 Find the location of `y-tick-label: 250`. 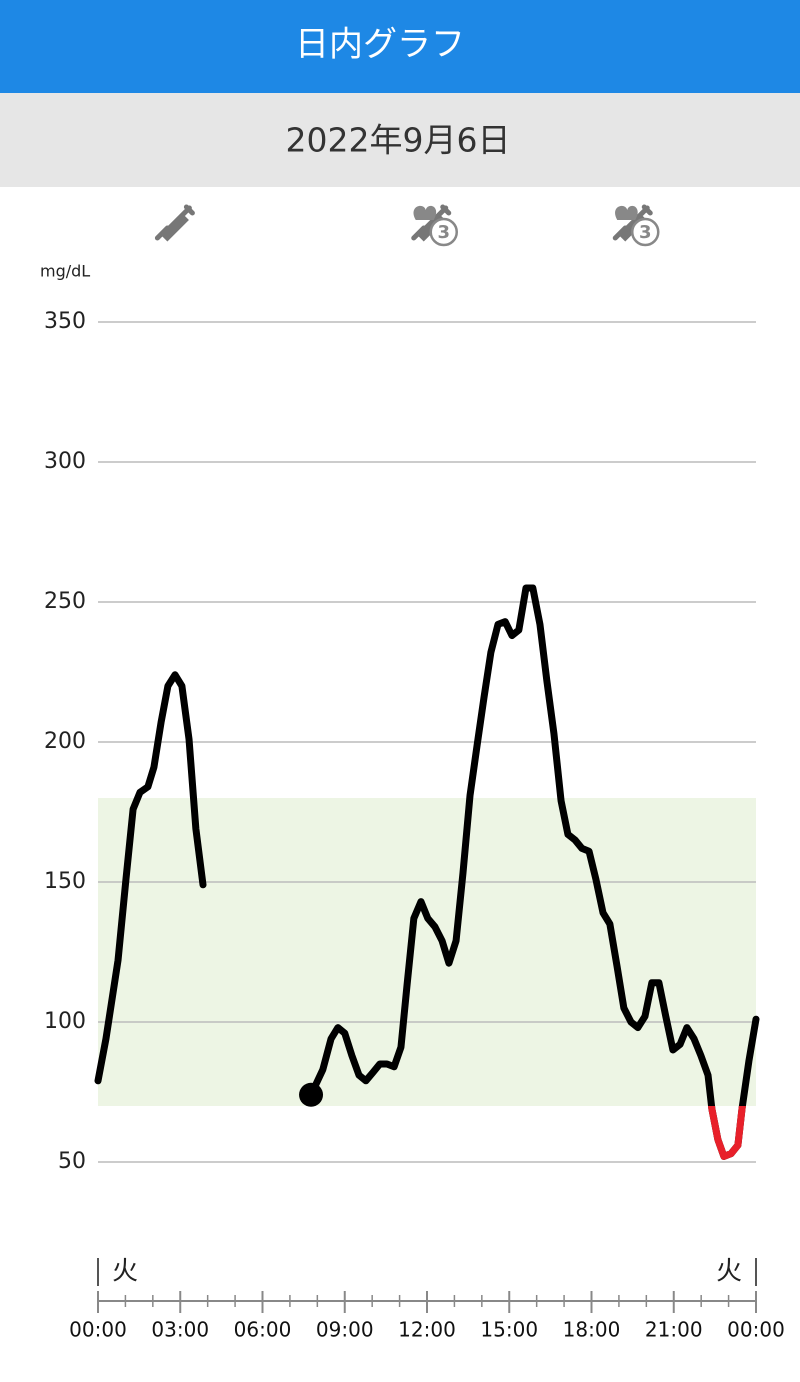

y-tick-label: 250 is located at coordinates (65, 601).